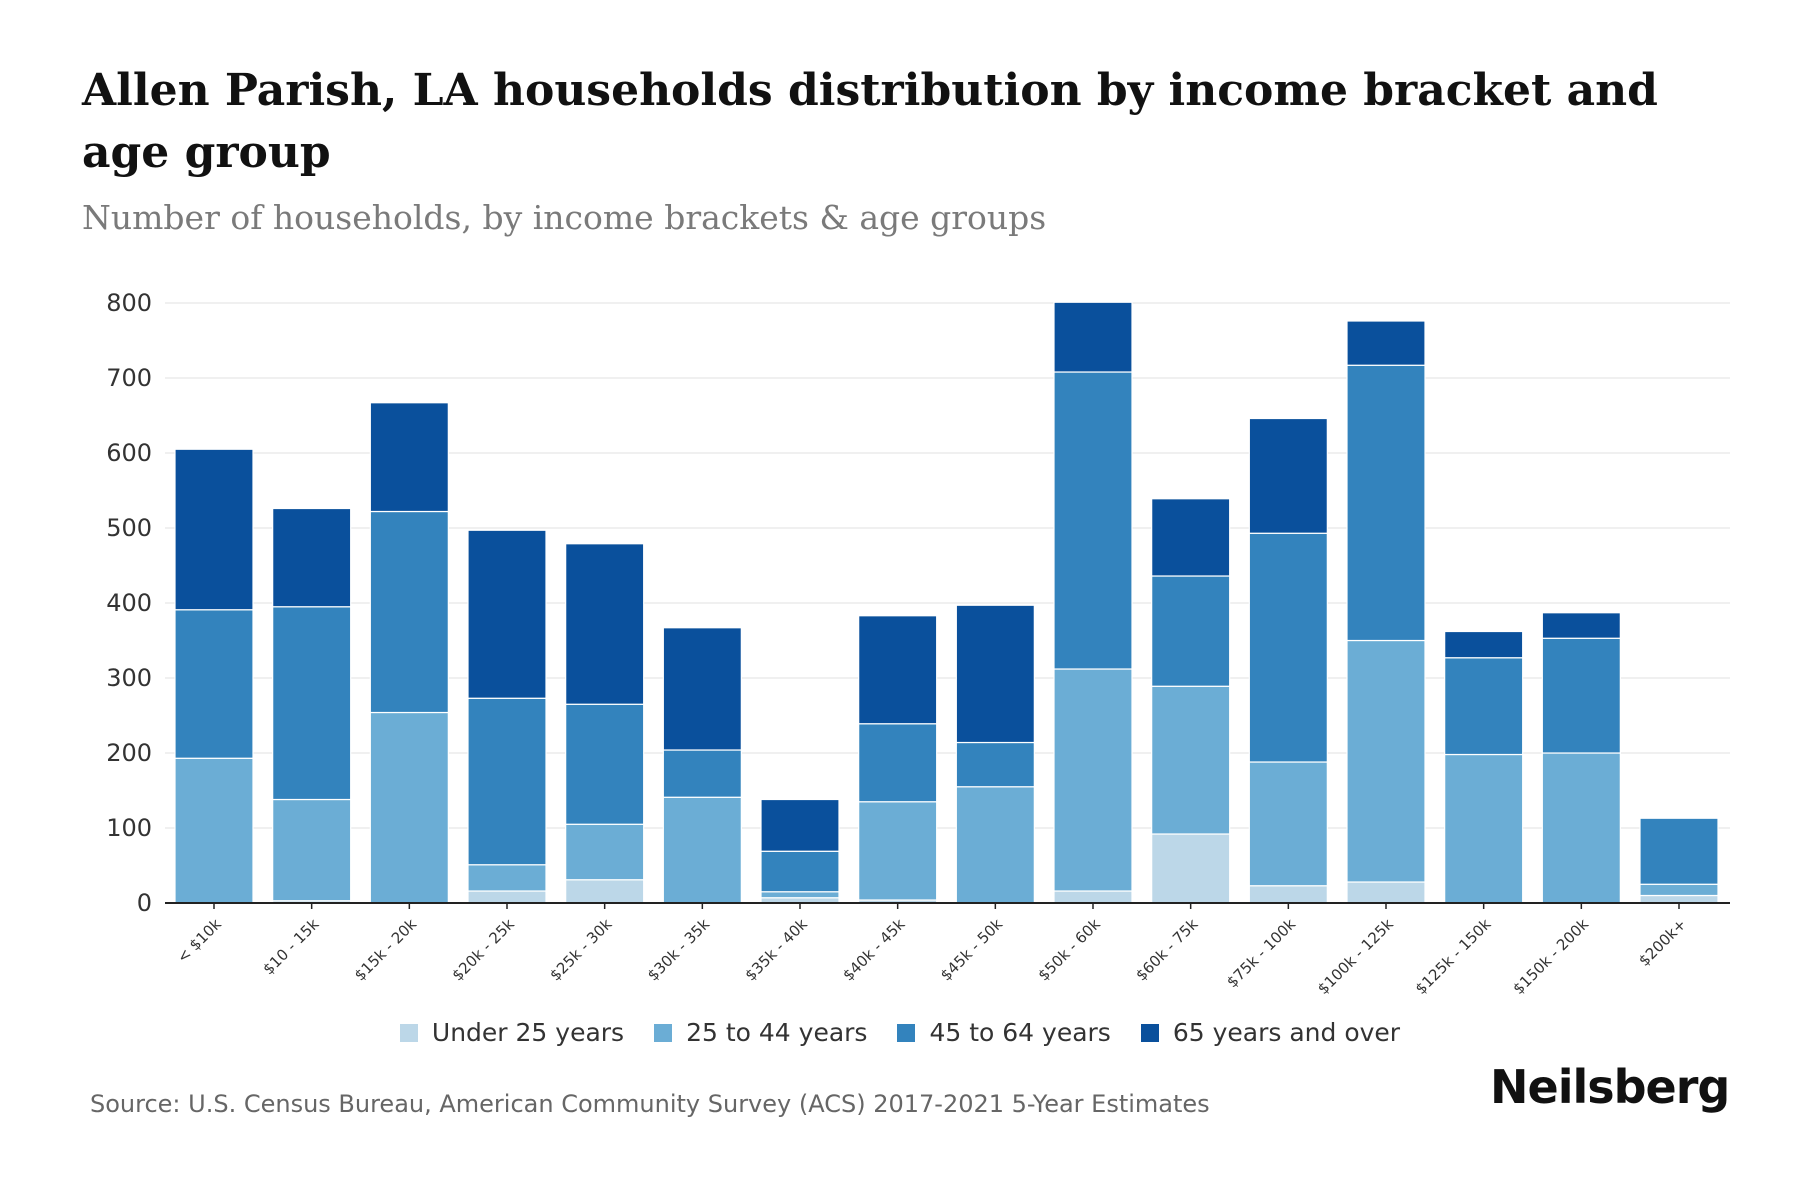 Image resolution: width=1800 pixels, height=1200 pixels. Describe the element at coordinates (776, 950) in the screenshot. I see `x-tick-label: $35k - 40k` at that location.